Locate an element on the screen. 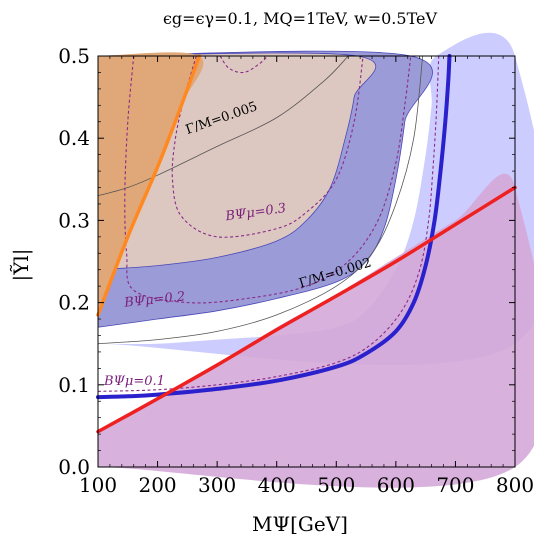 This screenshot has height=549, width=534. y-tick-label: 0.1 is located at coordinates (74, 385).